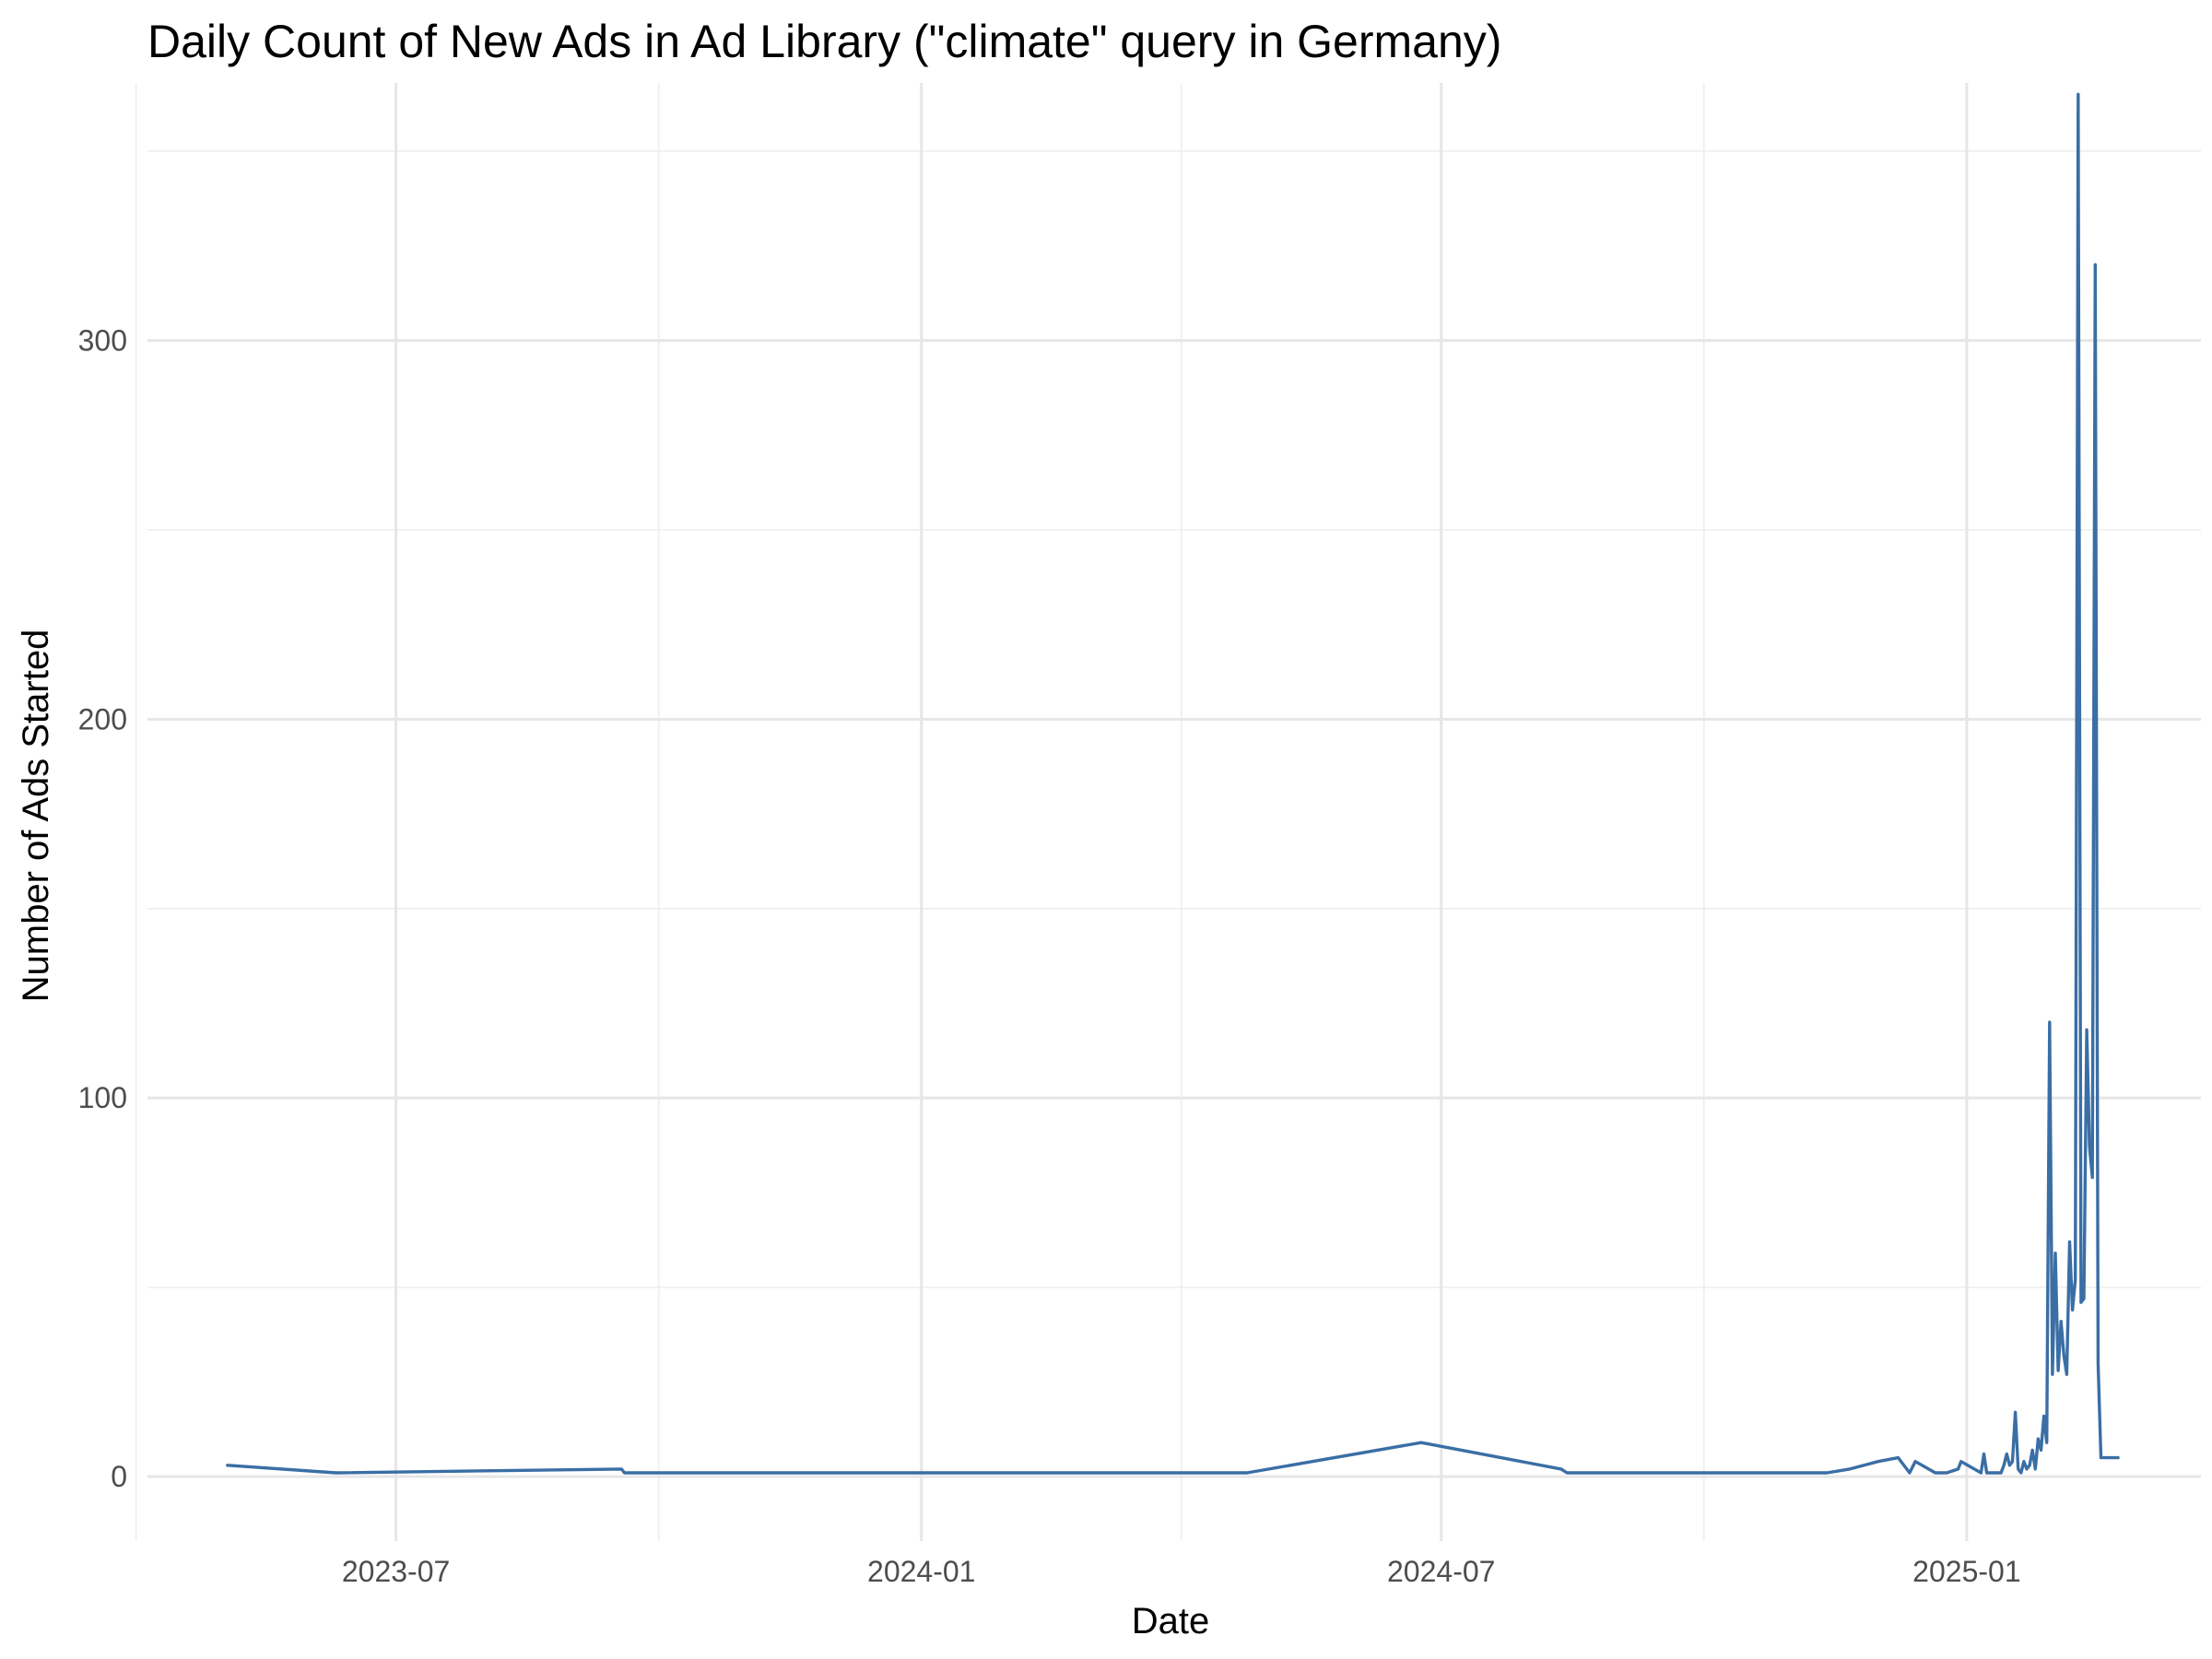 The height and width of the screenshot is (1659, 2212). I want to click on x-tick-label: 2025-01, so click(1966, 1571).